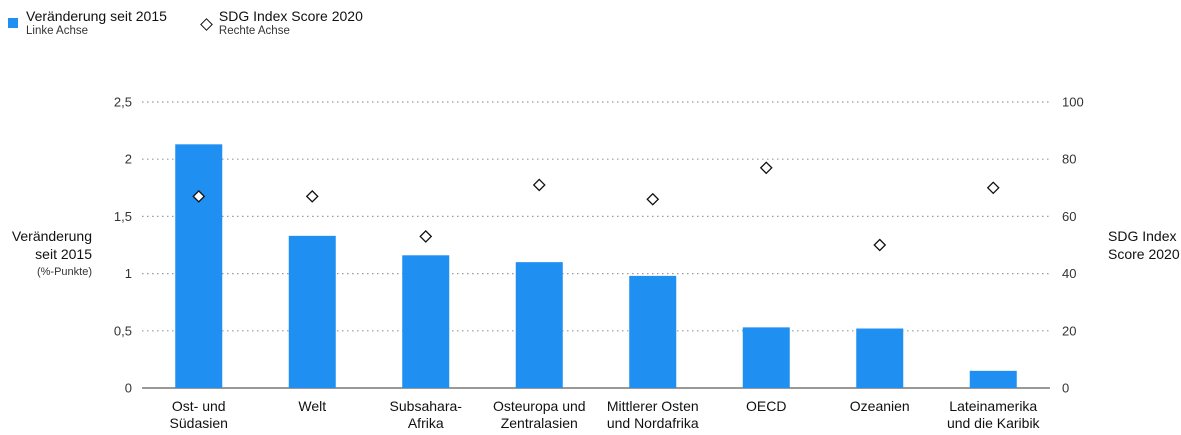  Describe the element at coordinates (993, 406) in the screenshot. I see `category-label: Lateinamerika` at that location.